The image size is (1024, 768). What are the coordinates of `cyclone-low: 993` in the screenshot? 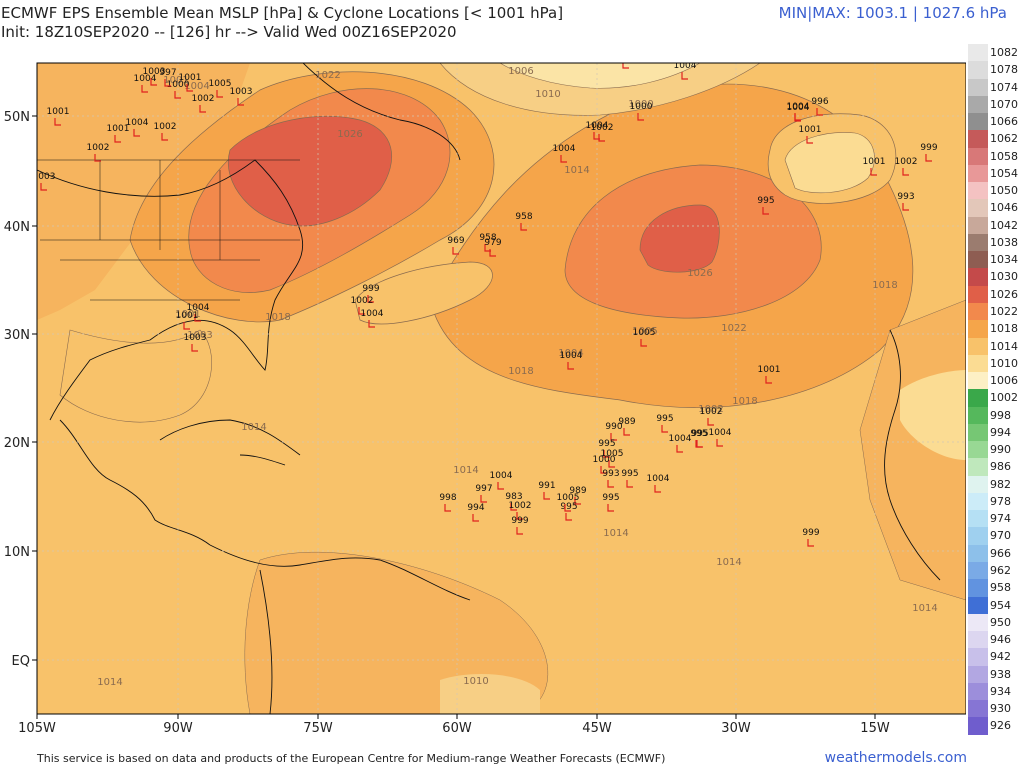 It's located at (611, 478).